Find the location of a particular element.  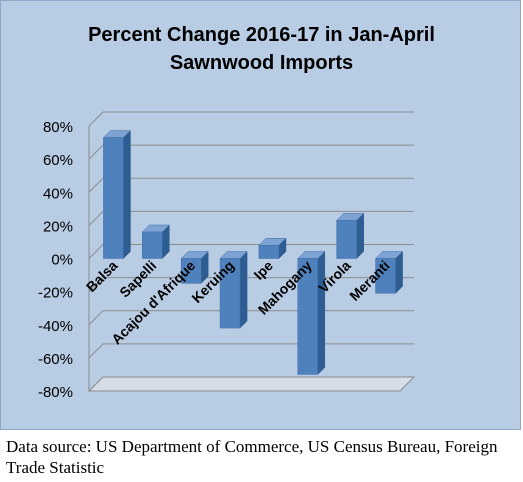

chart-floor is located at coordinates (251, 384).